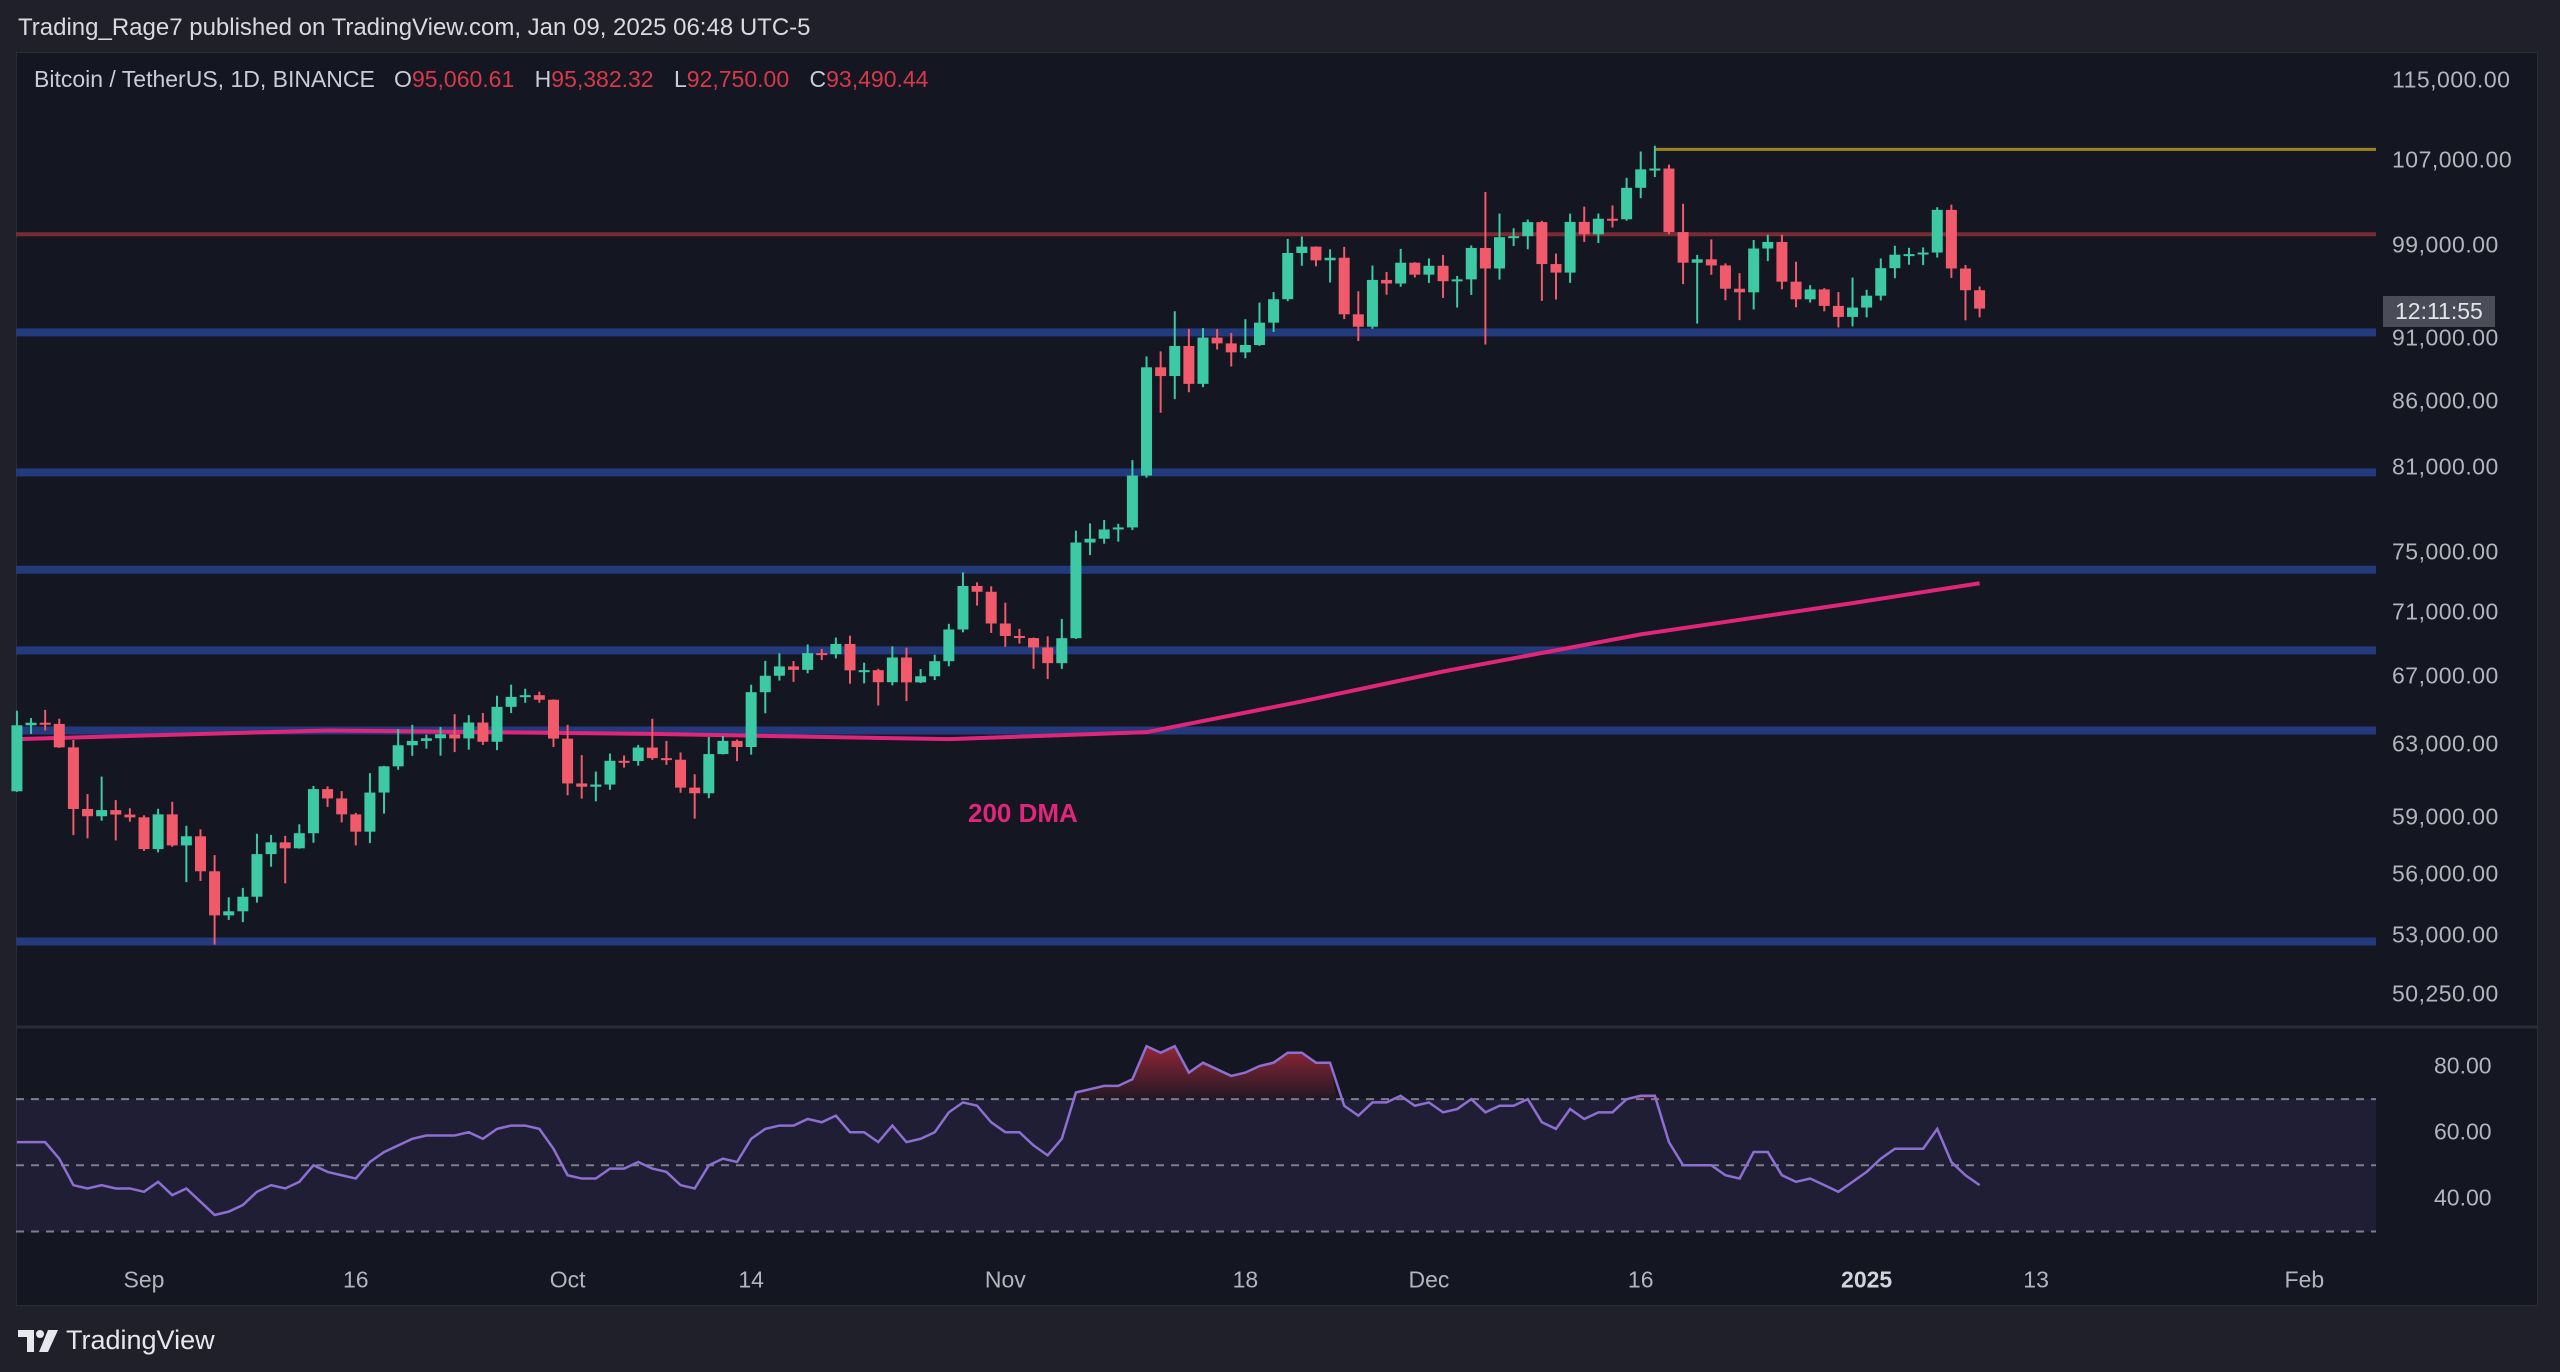  I want to click on price-tick: 75,000.00, so click(2445, 551).